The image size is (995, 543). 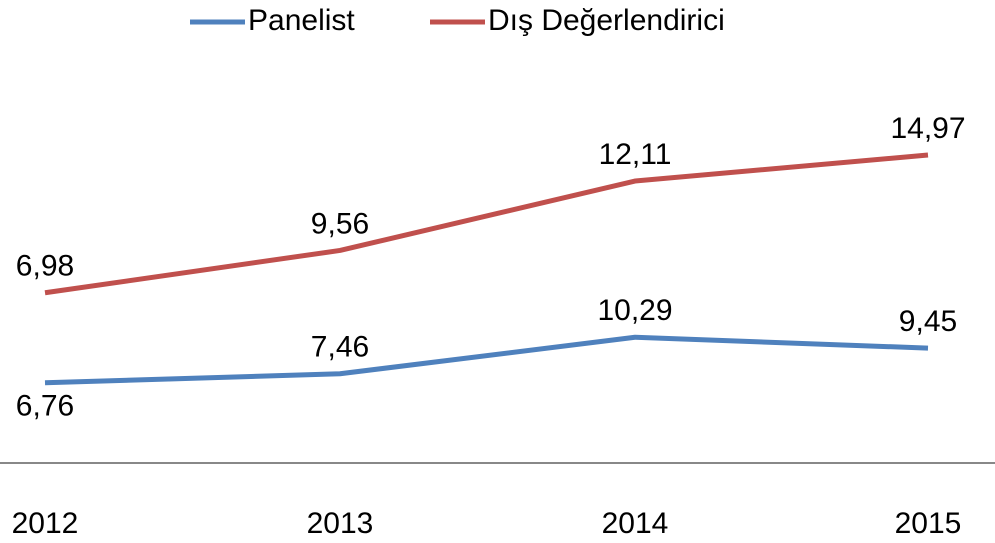 I want to click on legend-label: Dış Değerlendirici, so click(x=606, y=20).